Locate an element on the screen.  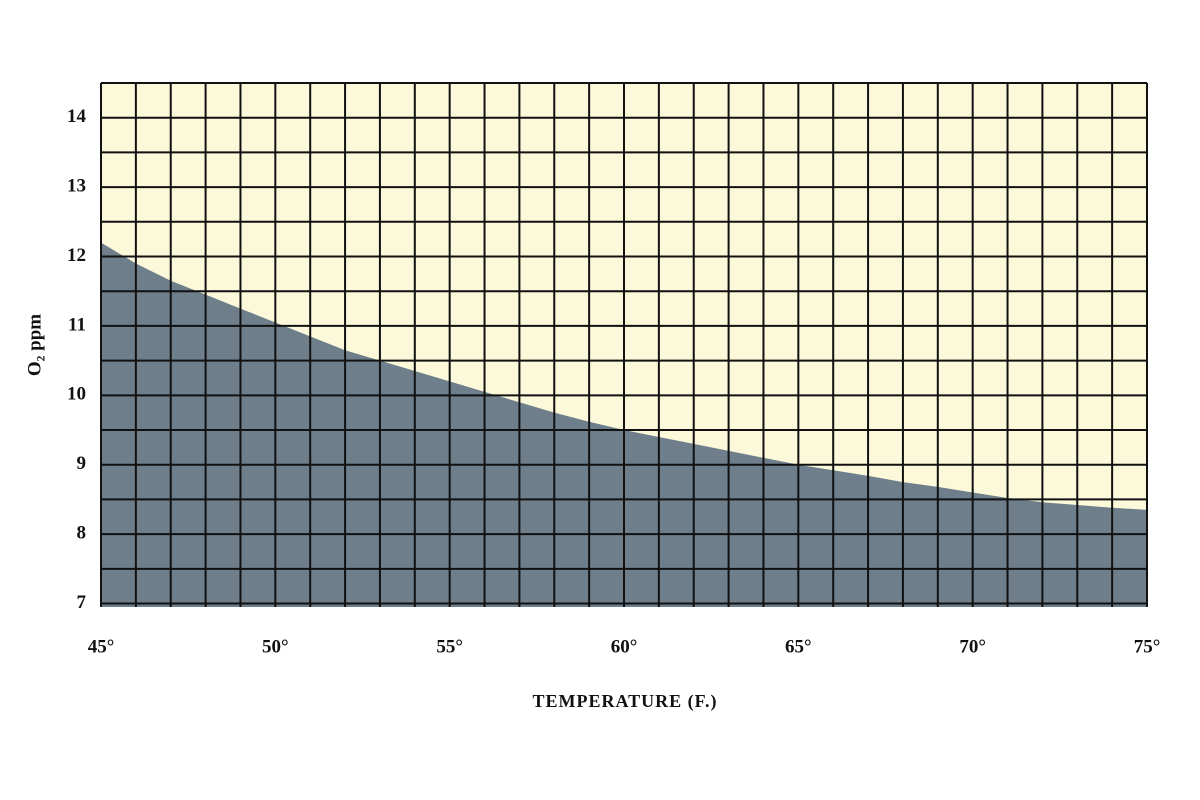
x-tick-label: 75° is located at coordinates (1147, 646).